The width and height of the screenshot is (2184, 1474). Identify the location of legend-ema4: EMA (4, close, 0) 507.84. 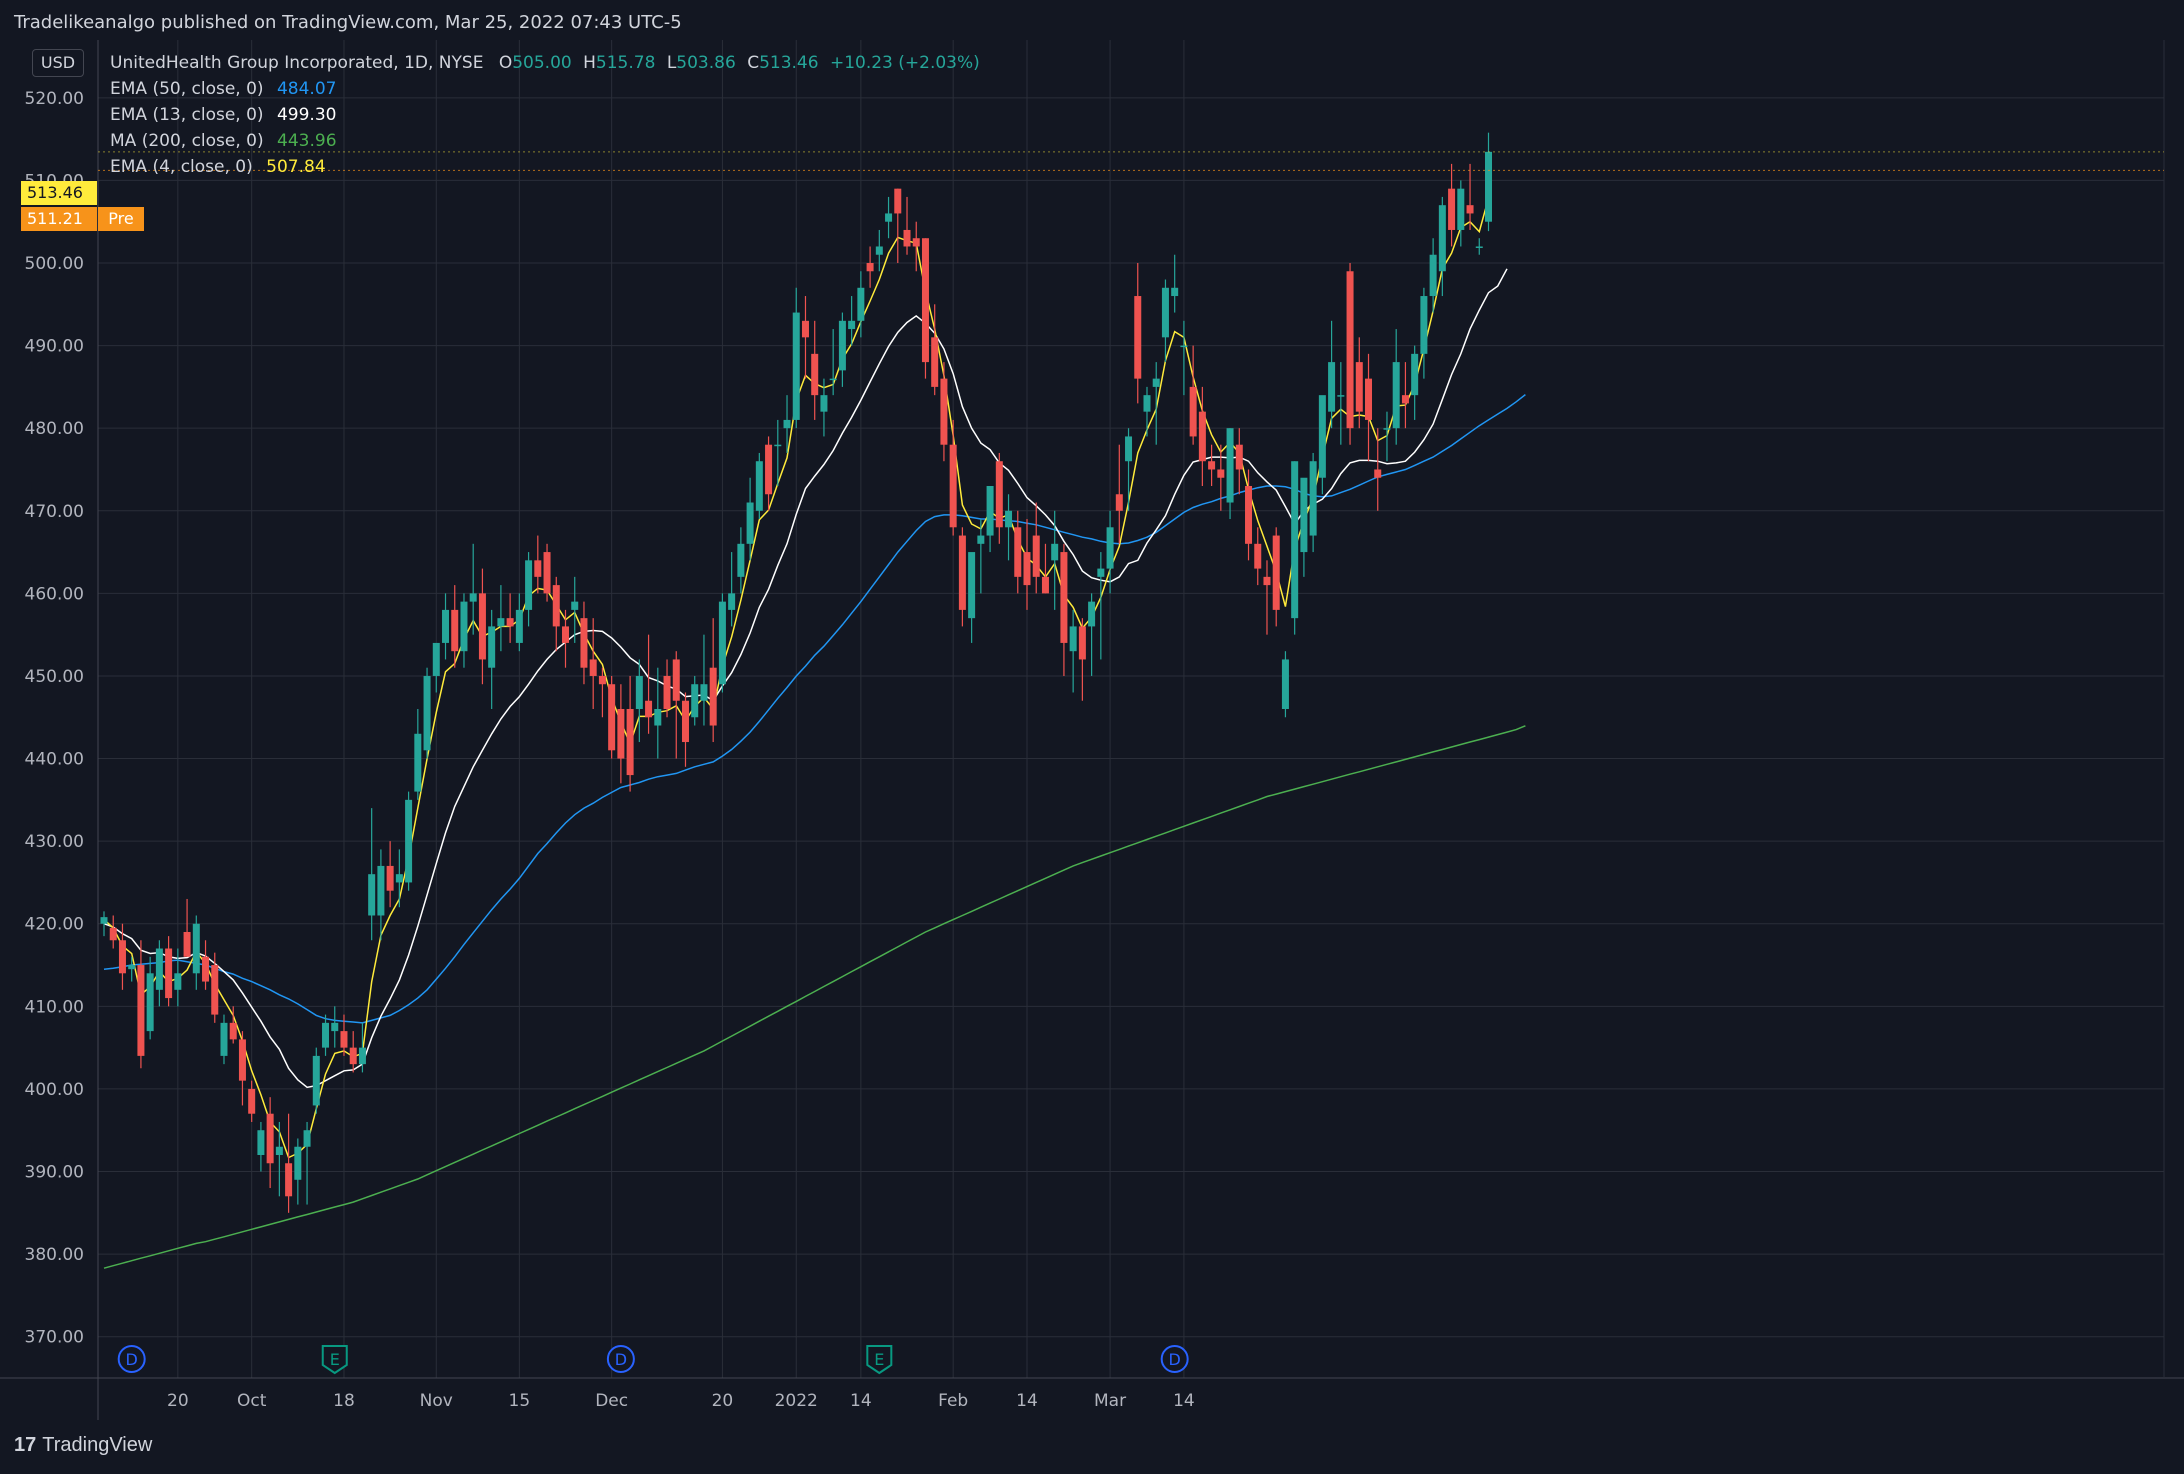
(545, 167).